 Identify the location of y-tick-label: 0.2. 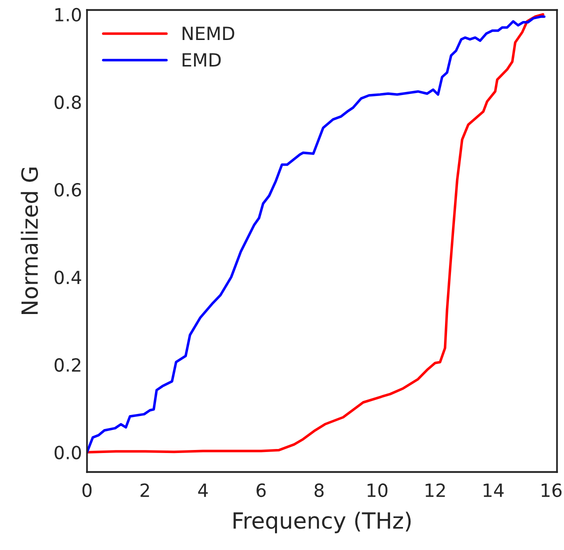
(67, 365).